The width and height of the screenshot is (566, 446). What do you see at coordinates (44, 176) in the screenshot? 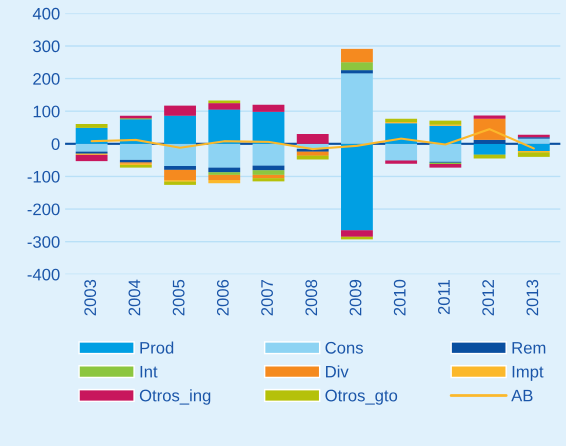
I see `y-tick-label: -100` at bounding box center [44, 176].